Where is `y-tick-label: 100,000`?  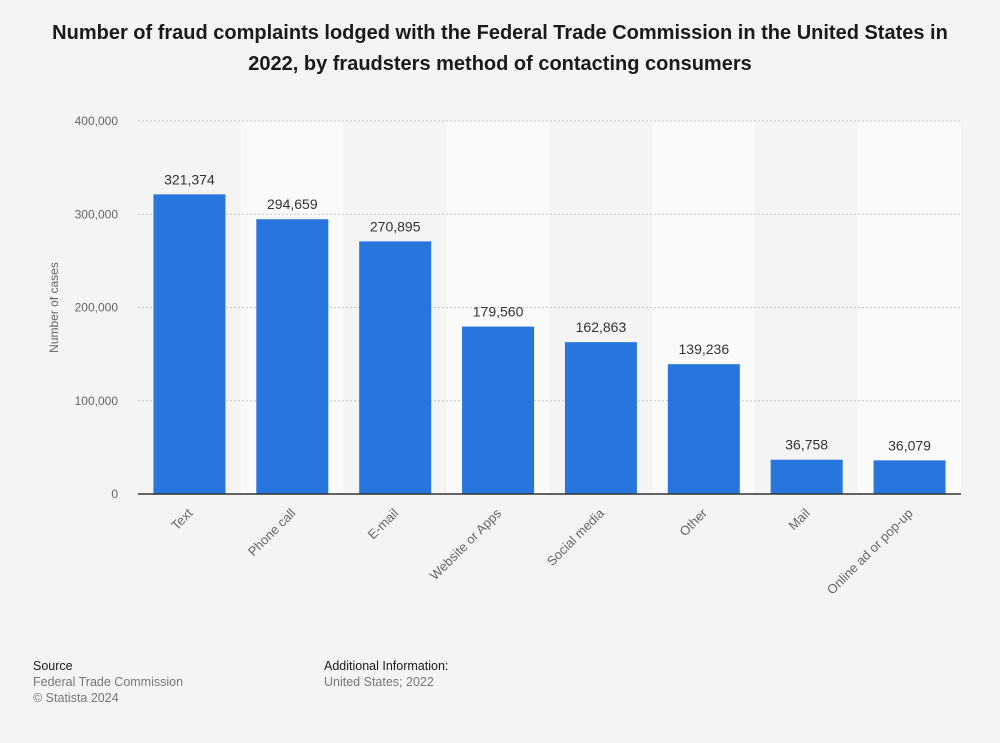
y-tick-label: 100,000 is located at coordinates (97, 401).